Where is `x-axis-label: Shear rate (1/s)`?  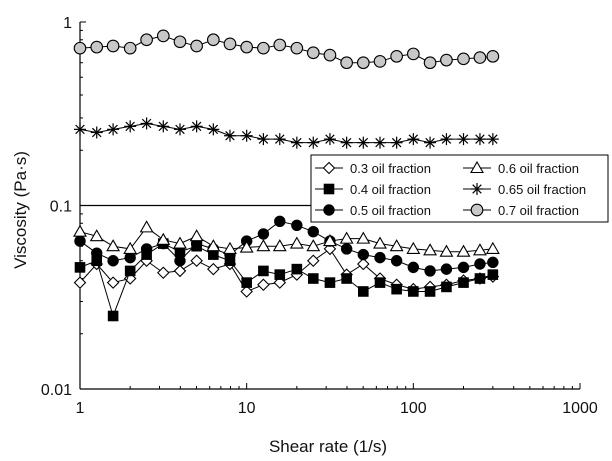 x-axis-label: Shear rate (1/s) is located at coordinates (328, 446).